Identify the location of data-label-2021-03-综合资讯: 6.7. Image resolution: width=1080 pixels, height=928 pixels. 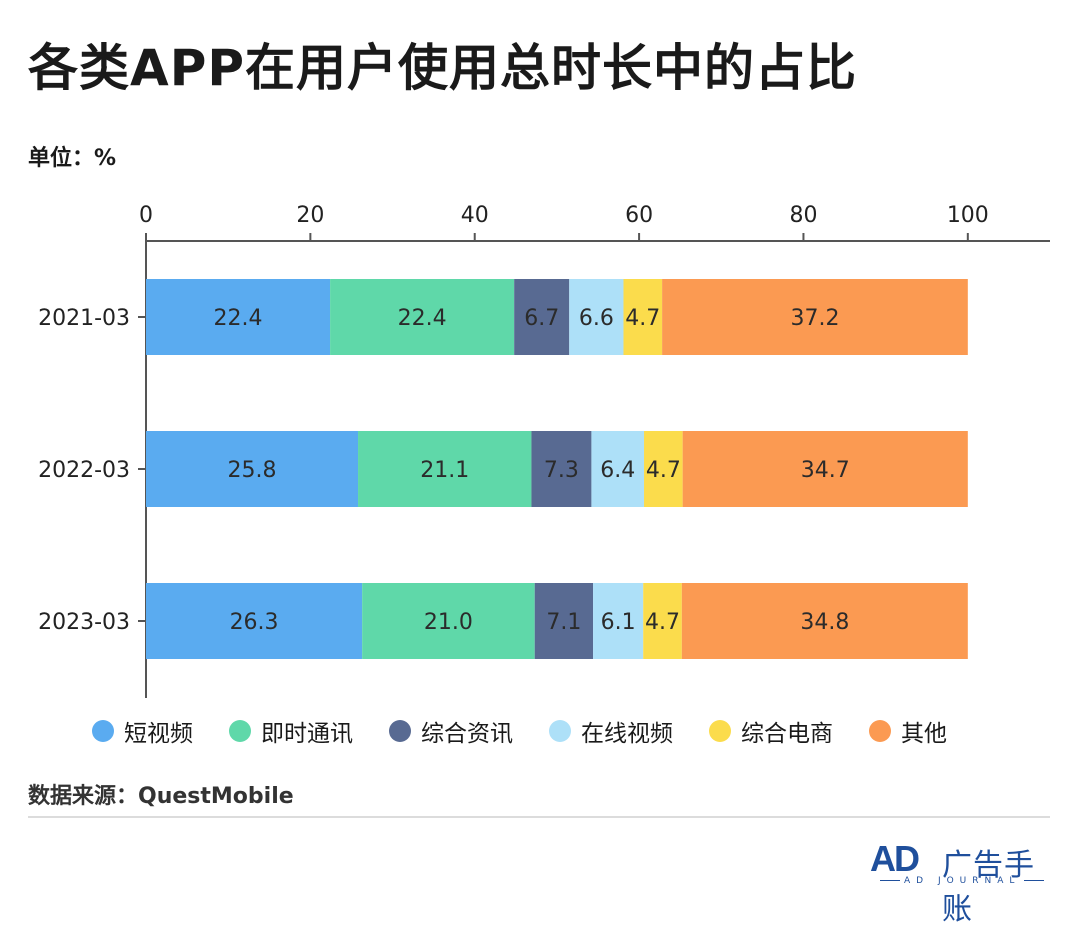
(541, 318).